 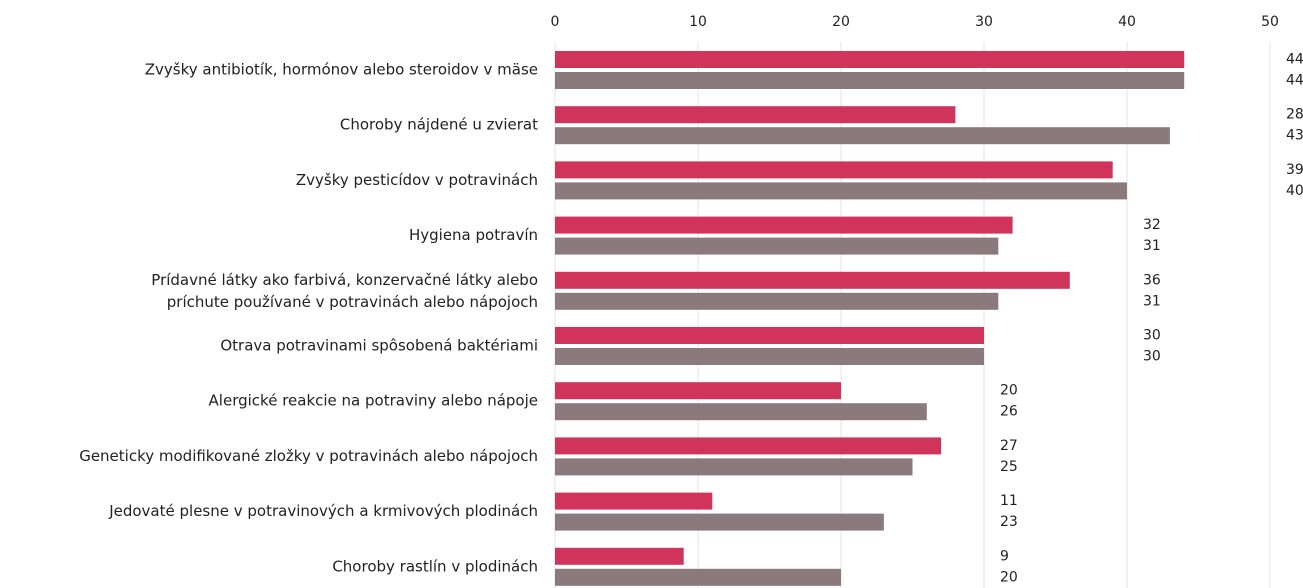 I want to click on value-label: 43, so click(x=1294, y=136).